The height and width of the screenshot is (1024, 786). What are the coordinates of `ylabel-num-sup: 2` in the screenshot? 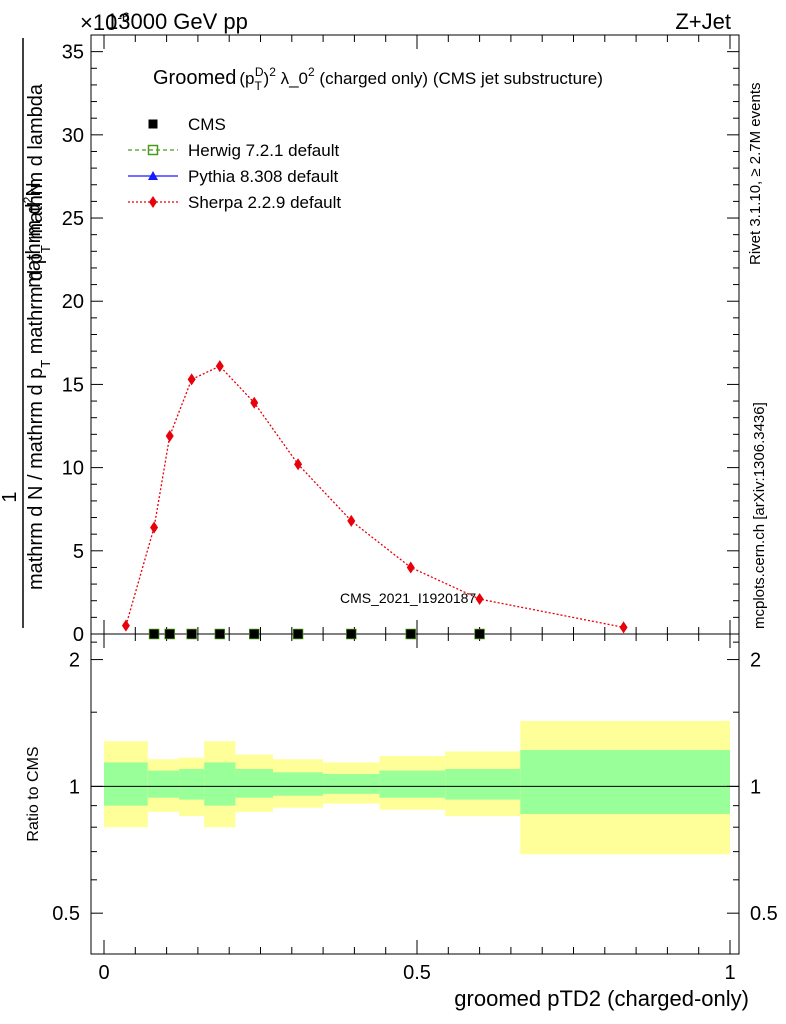 It's located at (28, 199).